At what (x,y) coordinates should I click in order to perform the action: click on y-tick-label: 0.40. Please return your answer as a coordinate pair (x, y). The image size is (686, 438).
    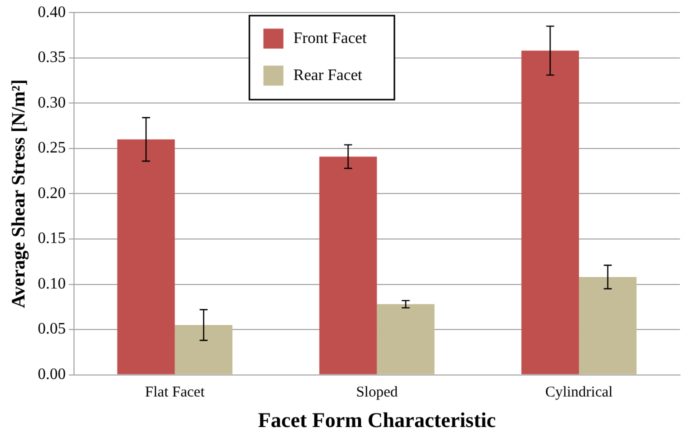
    Looking at the image, I should click on (52, 12).